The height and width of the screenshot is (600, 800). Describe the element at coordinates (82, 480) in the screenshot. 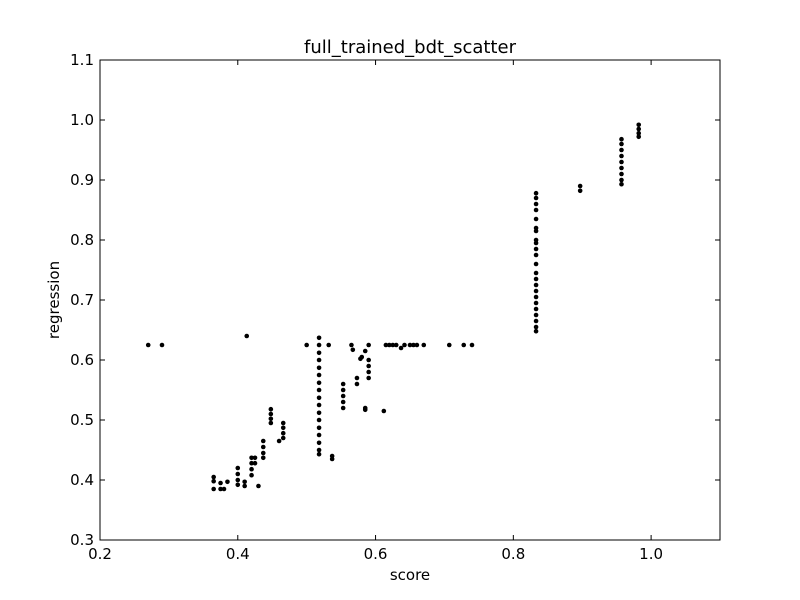

I see `y-tick-label: 0.4` at that location.